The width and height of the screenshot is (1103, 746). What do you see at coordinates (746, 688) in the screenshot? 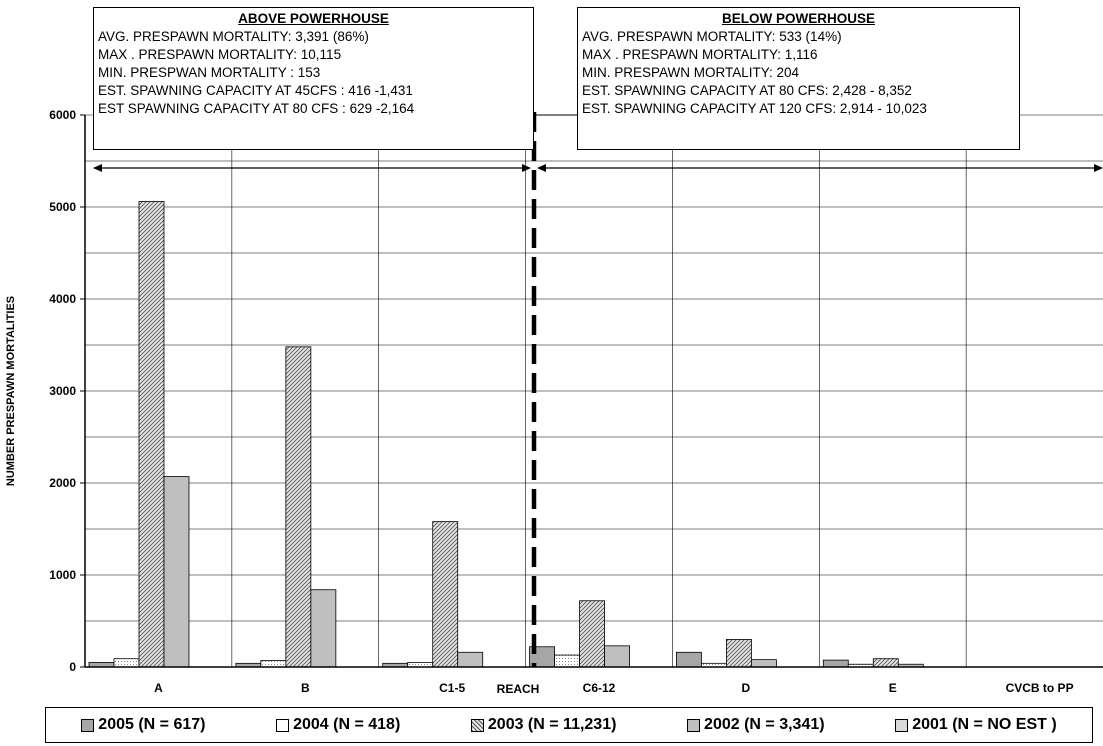
I see `x-tick-label-d: D` at bounding box center [746, 688].